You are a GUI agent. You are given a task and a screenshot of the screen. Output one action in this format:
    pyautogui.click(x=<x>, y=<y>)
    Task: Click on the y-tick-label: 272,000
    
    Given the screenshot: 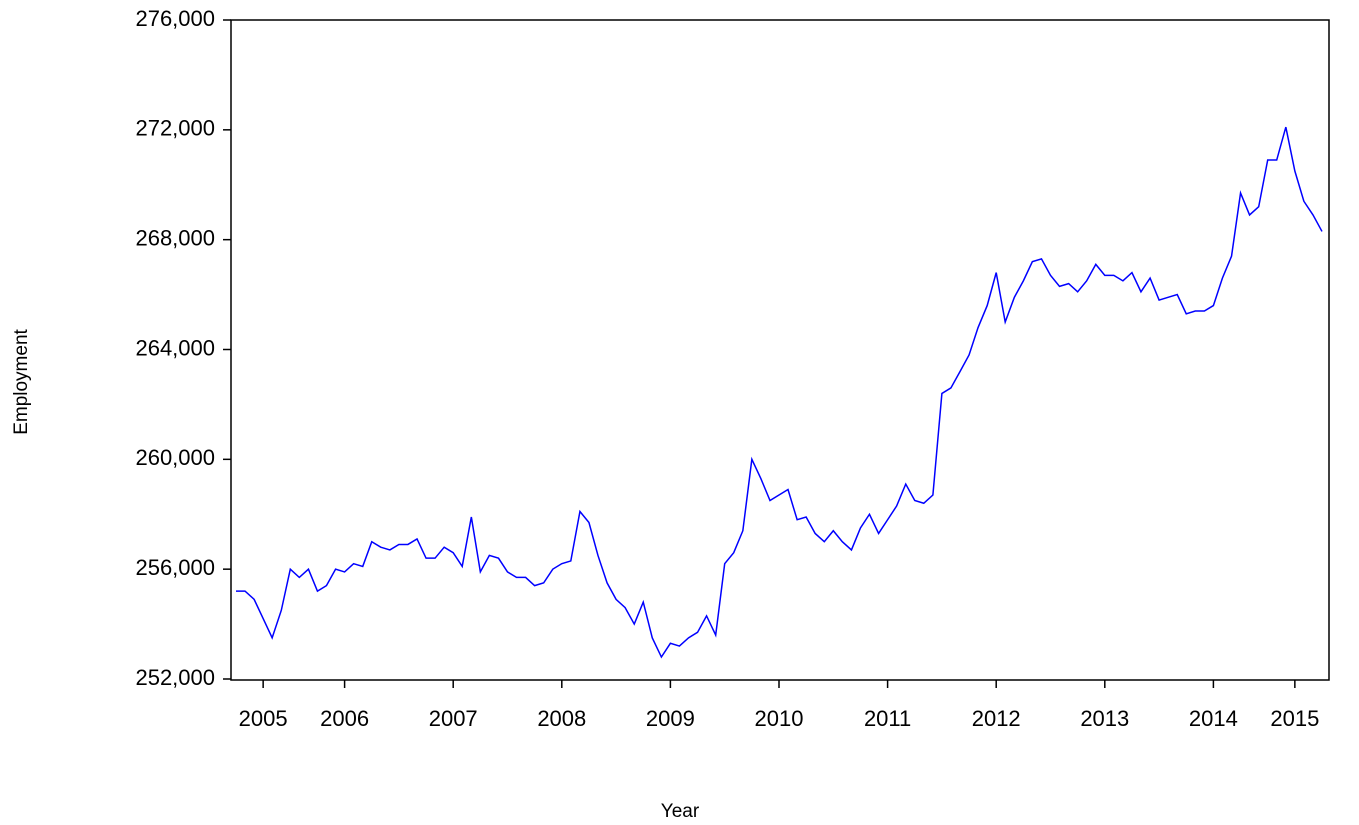 What is the action you would take?
    pyautogui.click(x=175, y=128)
    